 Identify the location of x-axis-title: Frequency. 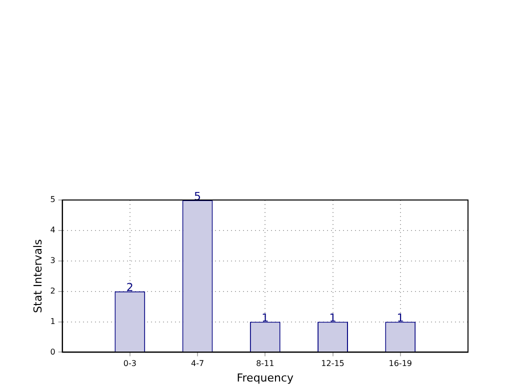
(265, 377).